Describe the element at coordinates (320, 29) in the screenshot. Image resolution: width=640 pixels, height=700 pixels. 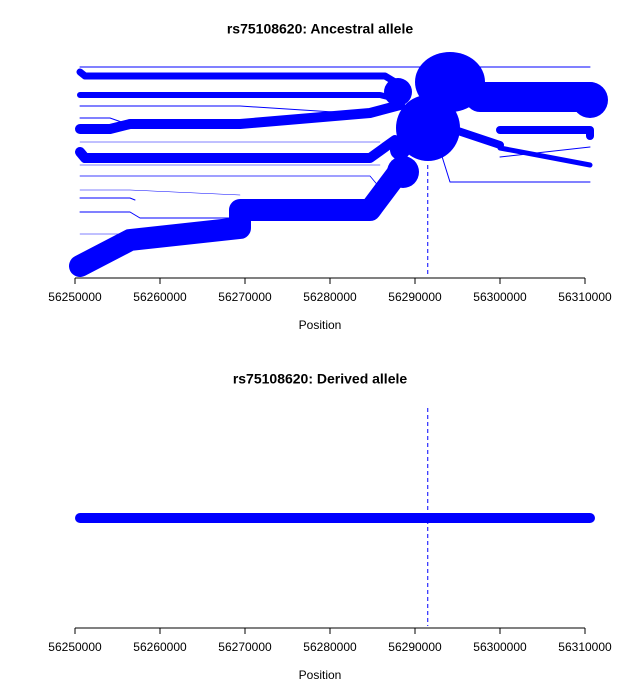
I see `chart-title: rs75108620: Ancestral allele` at that location.